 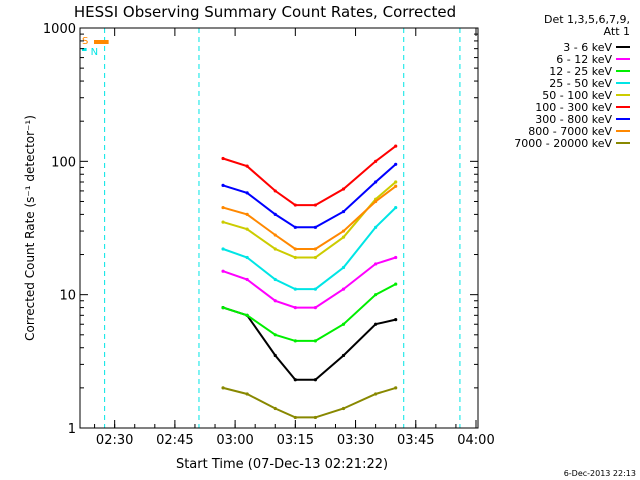 What do you see at coordinates (63, 162) in the screenshot?
I see `y-tick-label: 100` at bounding box center [63, 162].